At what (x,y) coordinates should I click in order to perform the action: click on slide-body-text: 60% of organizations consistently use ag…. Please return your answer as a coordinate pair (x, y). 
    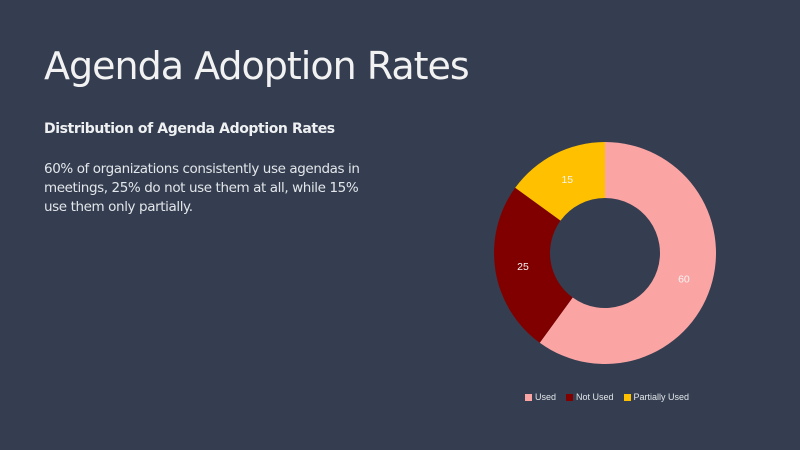
    Looking at the image, I should click on (202, 188).